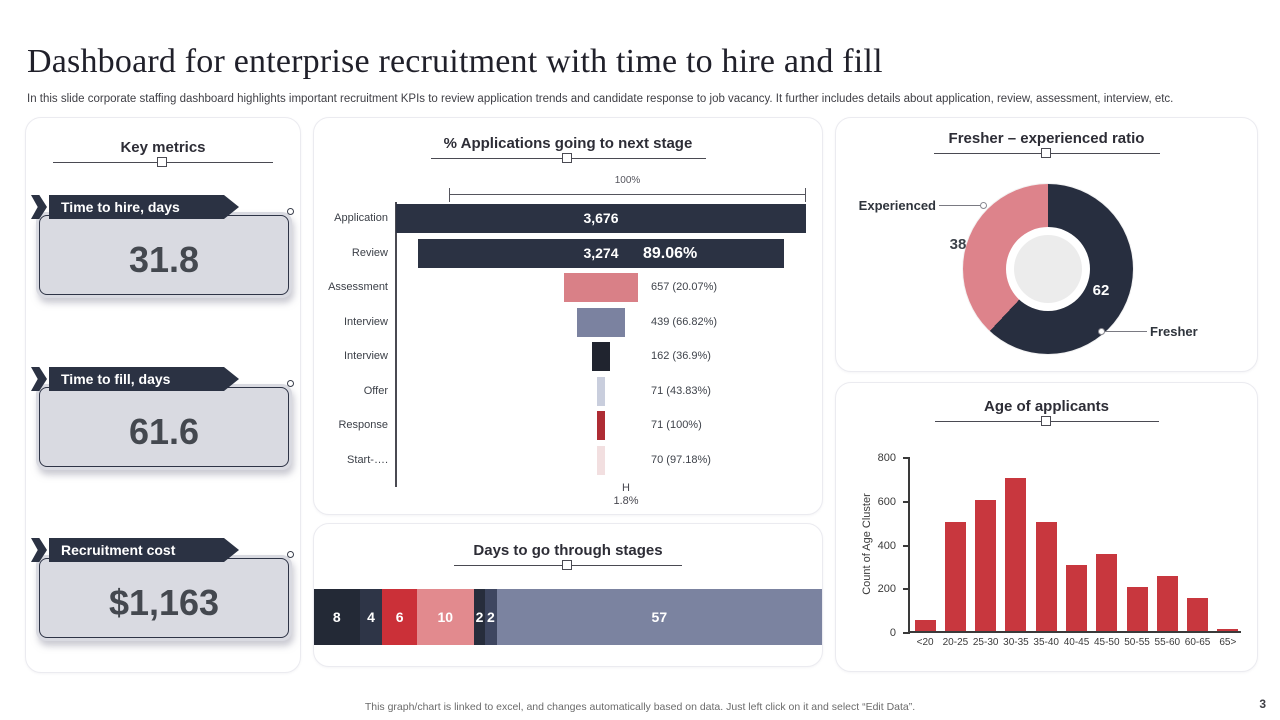 Image resolution: width=1280 pixels, height=720 pixels. I want to click on age-x-tick-label: 25-30, so click(985, 642).